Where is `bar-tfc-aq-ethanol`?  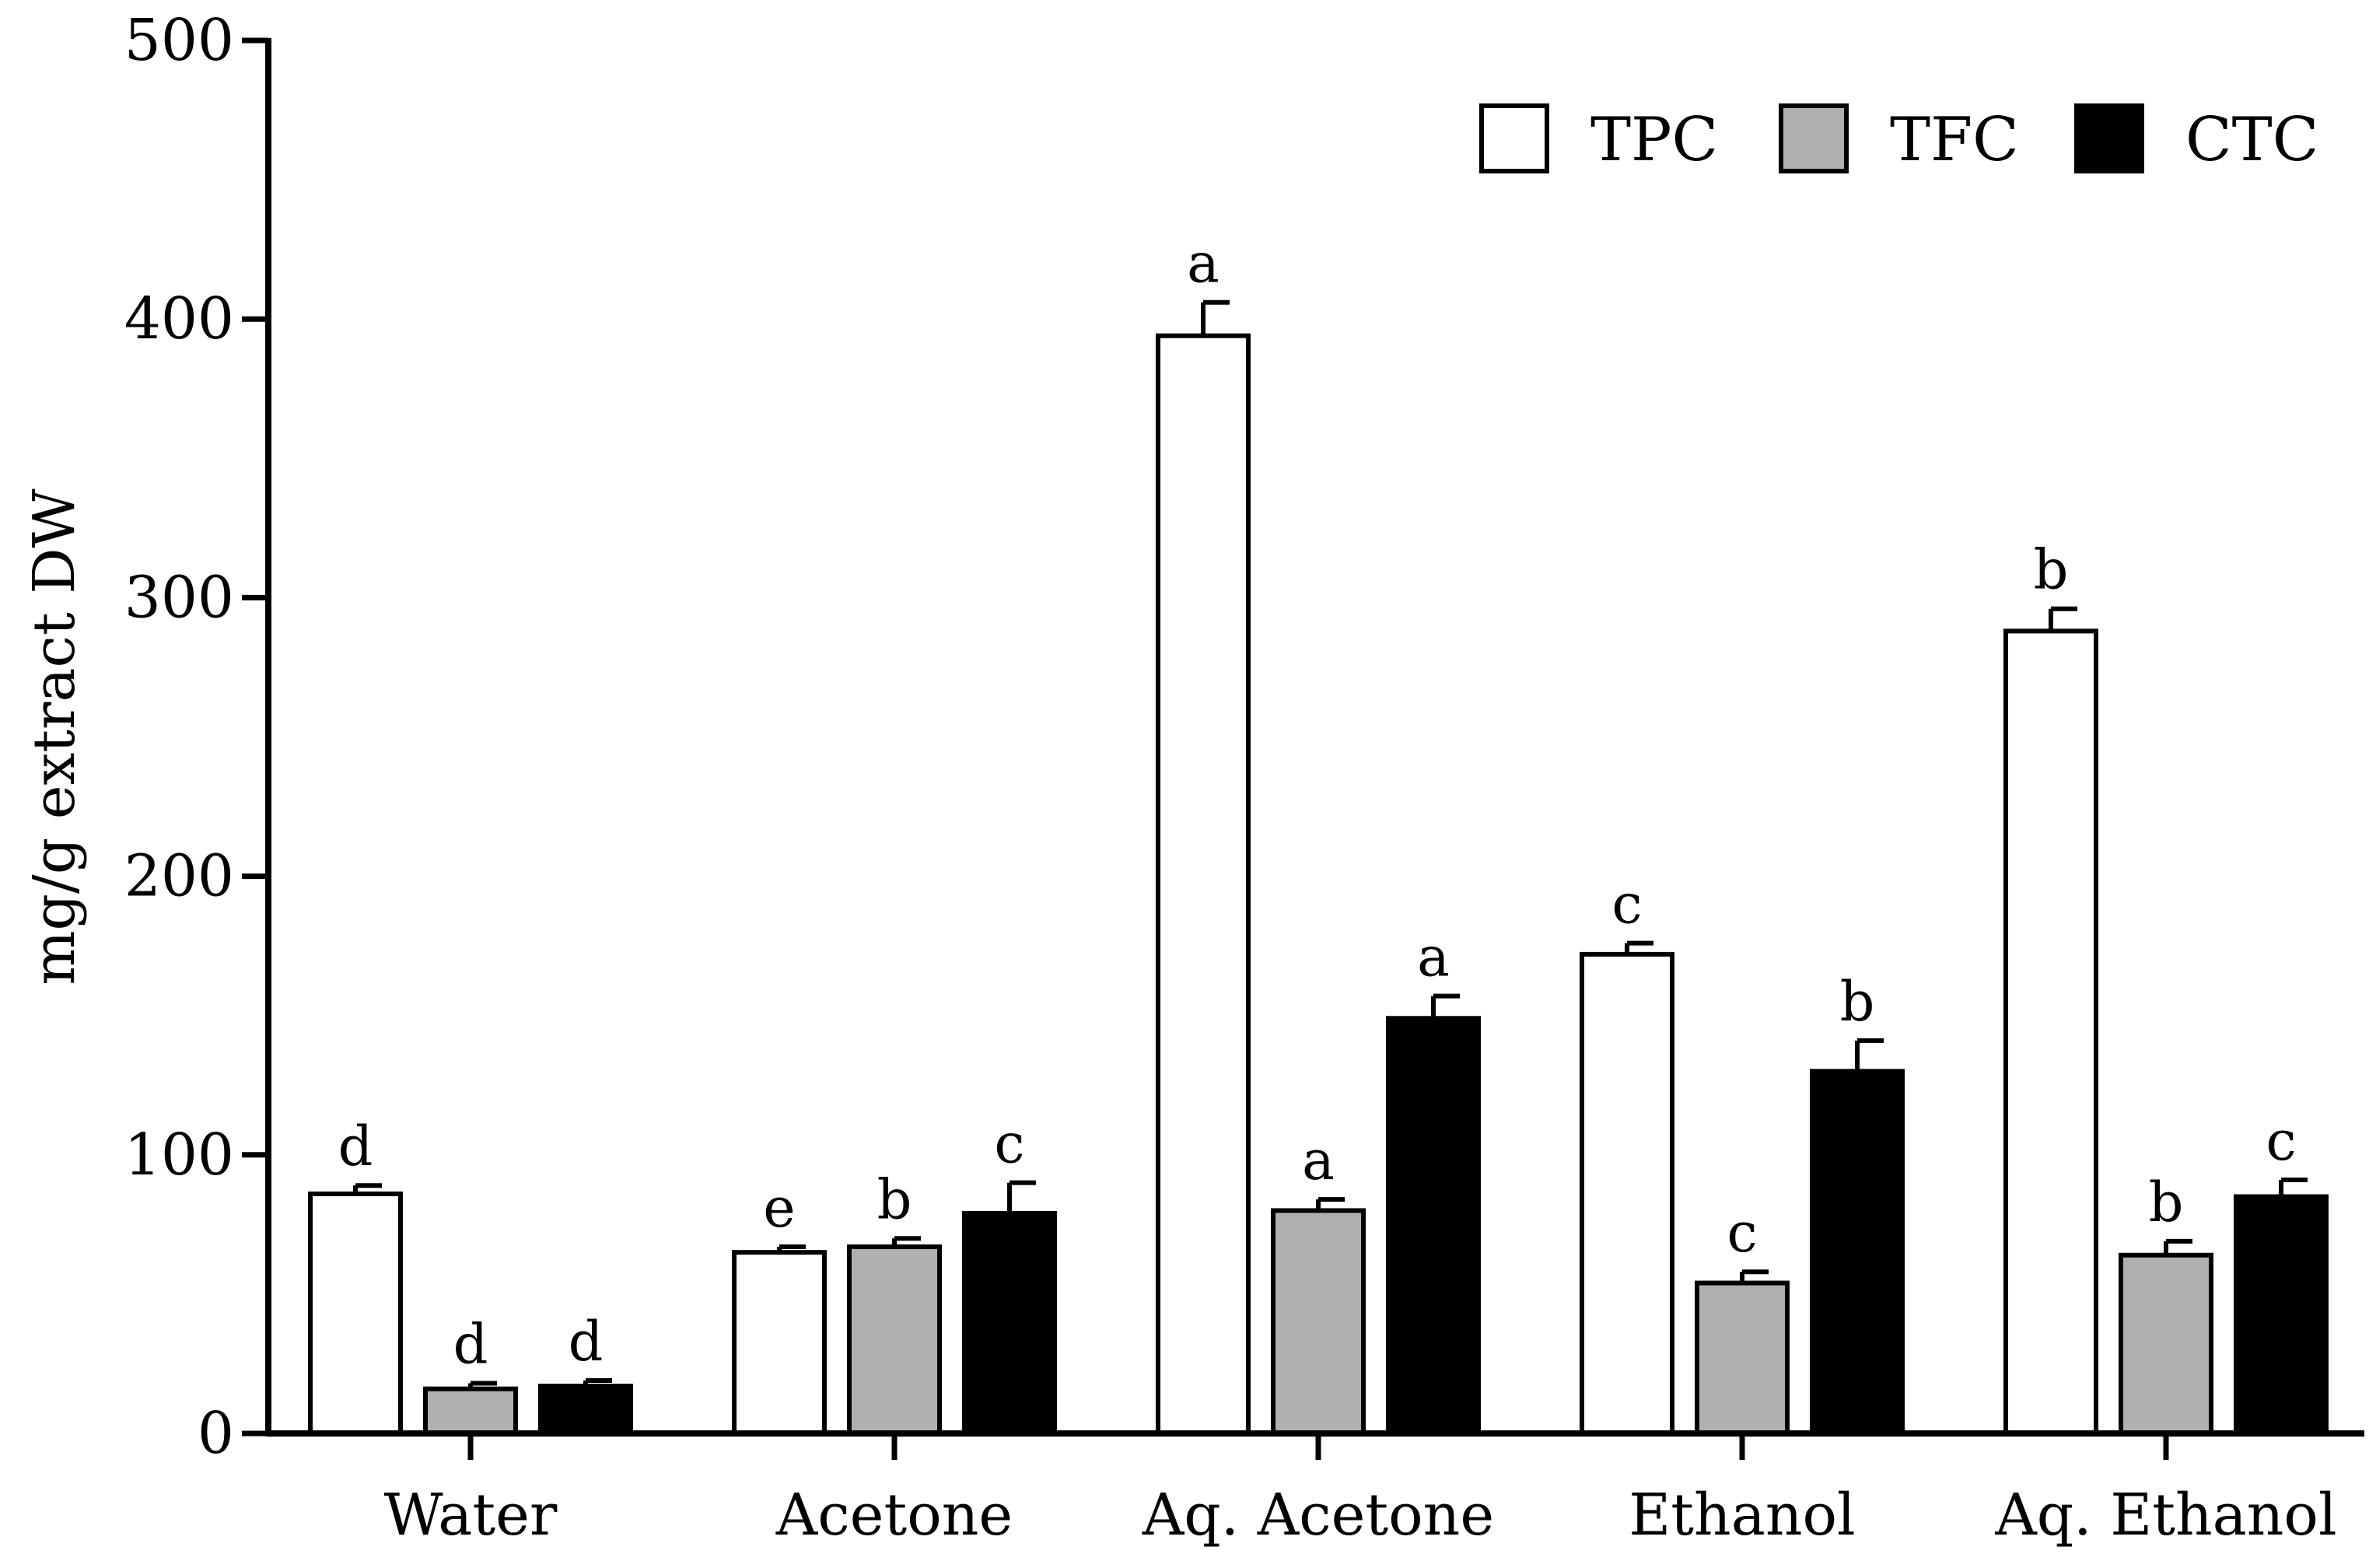 bar-tfc-aq-ethanol is located at coordinates (2166, 1344).